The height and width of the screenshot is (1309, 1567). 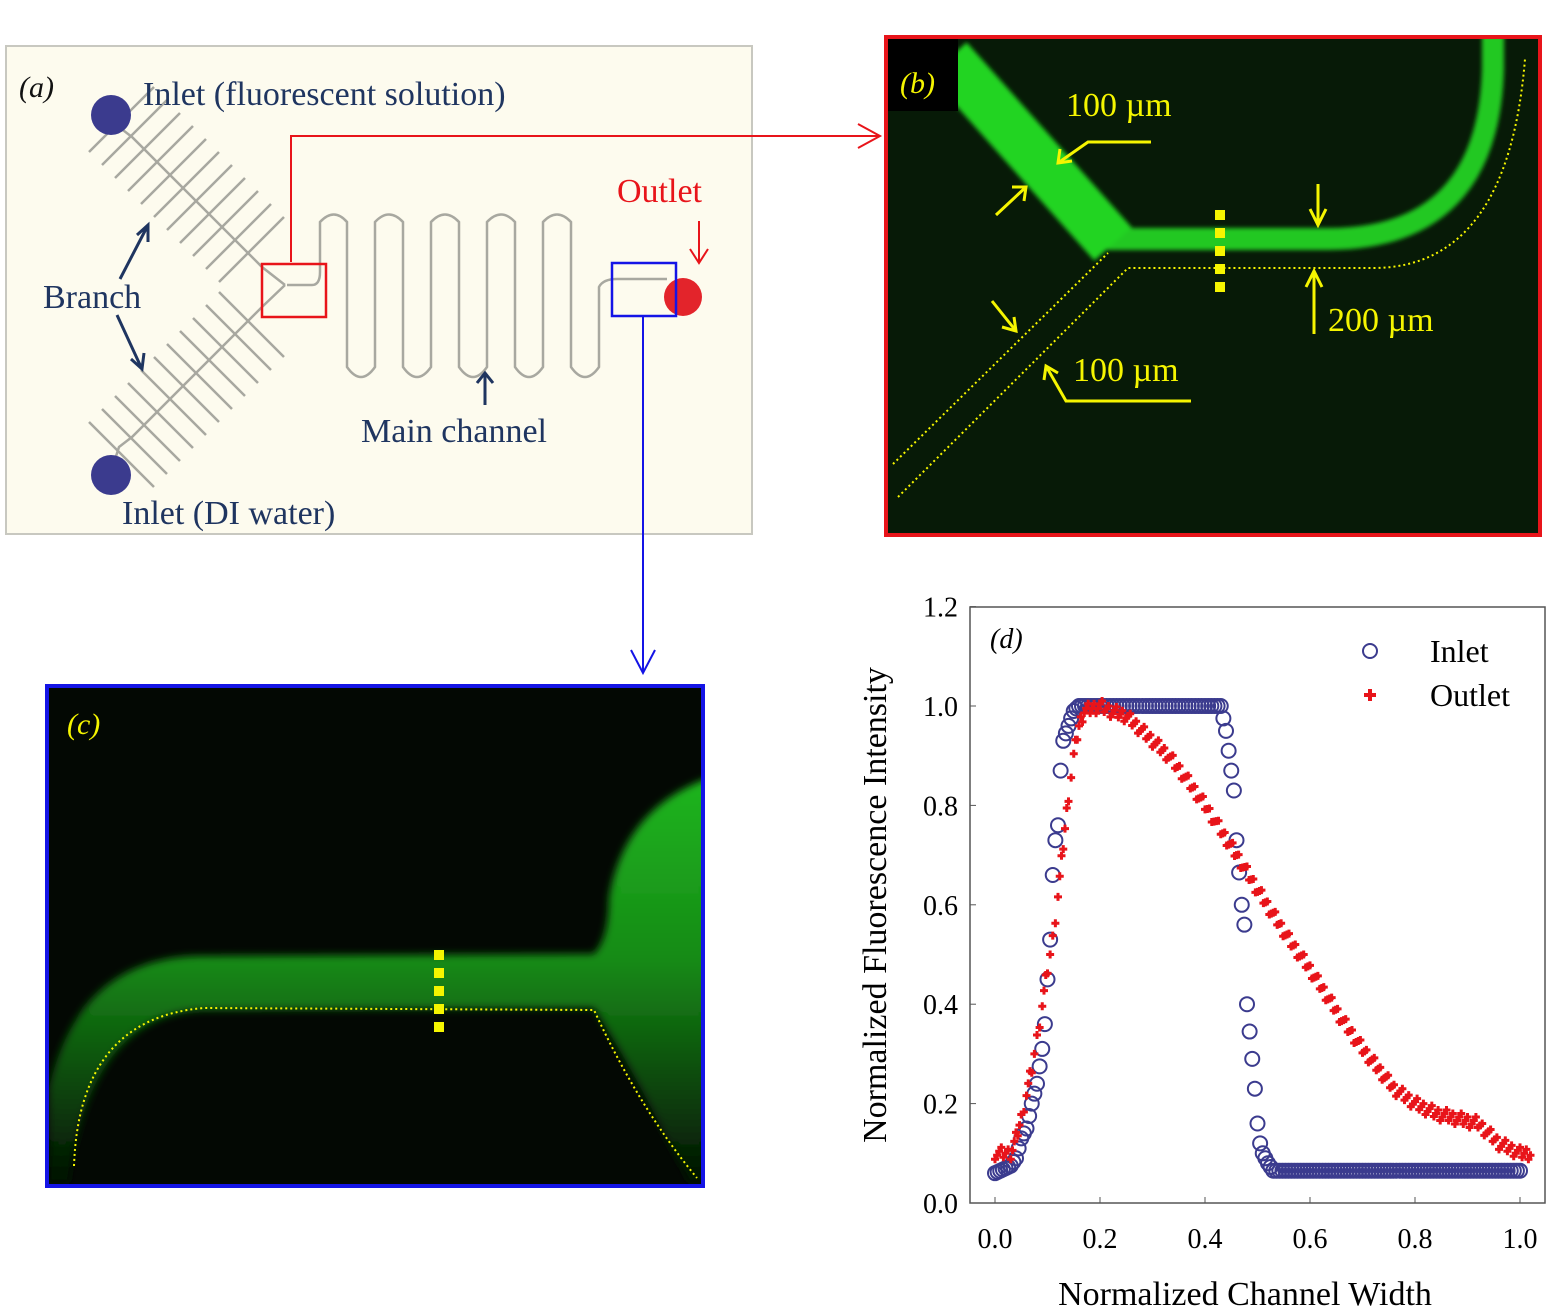 What do you see at coordinates (1470, 695) in the screenshot?
I see `legend-outlet-label: Outlet` at bounding box center [1470, 695].